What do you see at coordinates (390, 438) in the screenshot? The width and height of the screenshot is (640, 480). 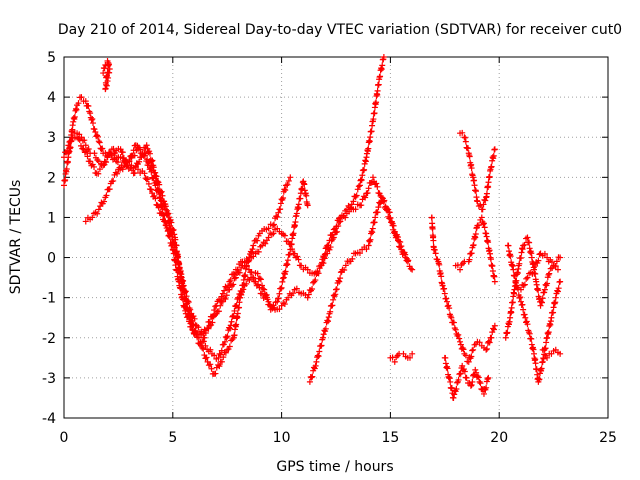 I see `x-tick-label: 15` at bounding box center [390, 438].